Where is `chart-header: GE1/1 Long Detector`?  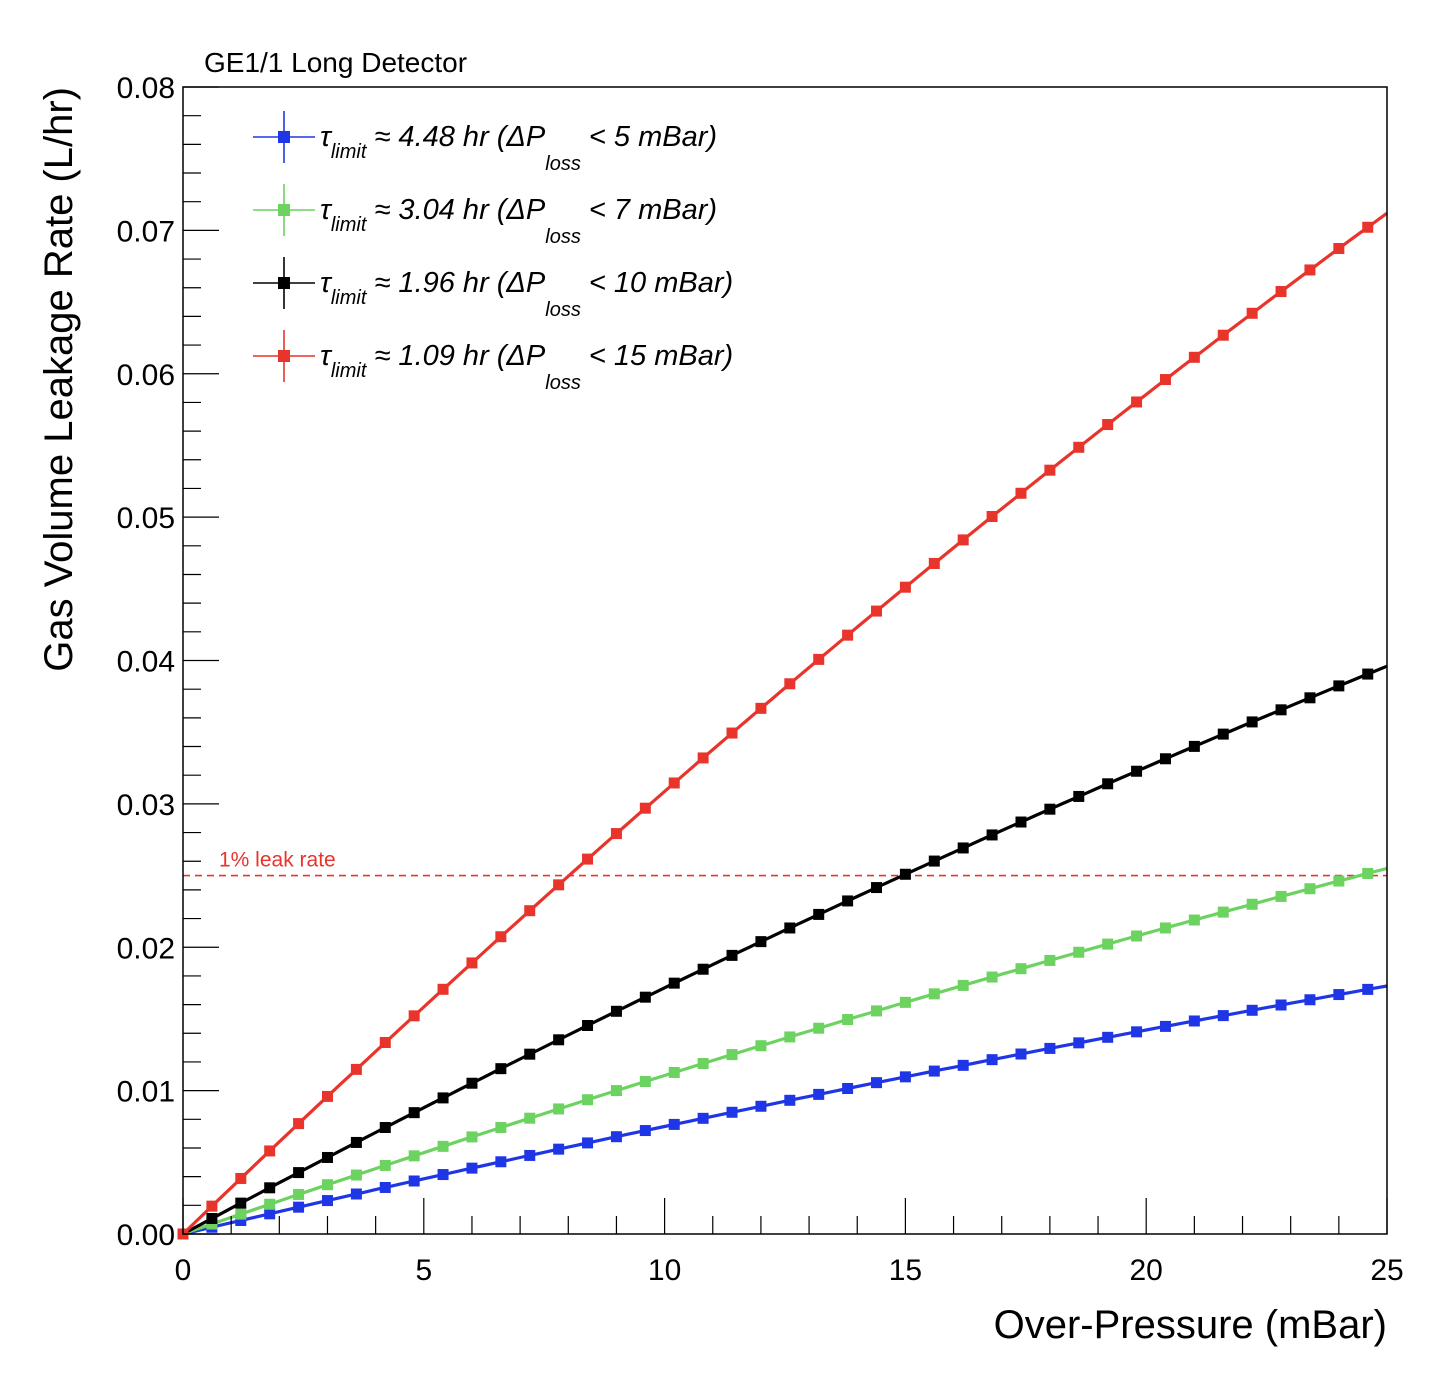
chart-header: GE1/1 Long Detector is located at coordinates (335, 62).